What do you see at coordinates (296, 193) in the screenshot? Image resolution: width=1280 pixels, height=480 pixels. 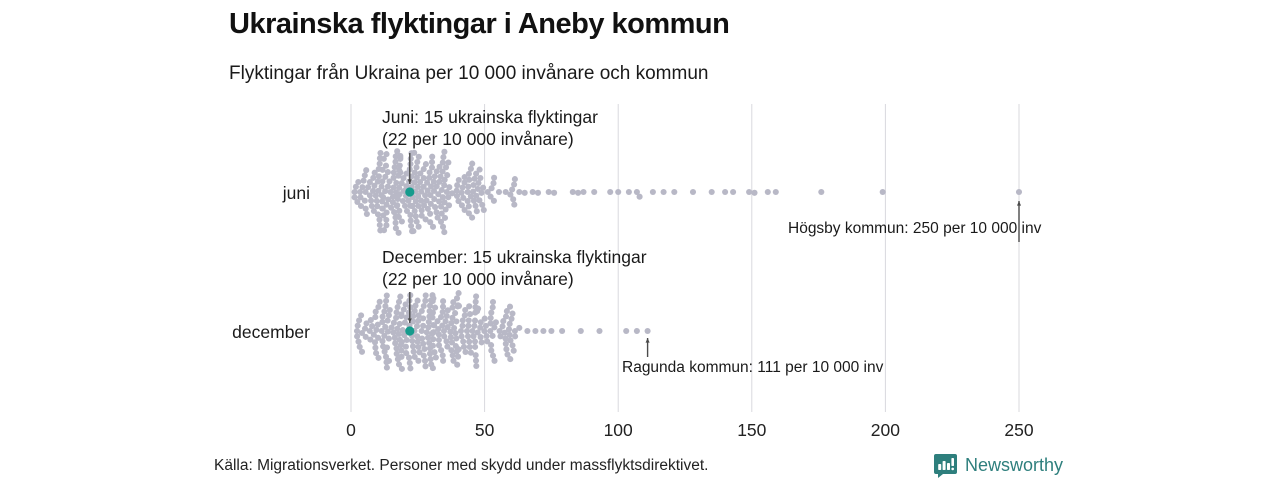 I see `row-label-juni: juni` at bounding box center [296, 193].